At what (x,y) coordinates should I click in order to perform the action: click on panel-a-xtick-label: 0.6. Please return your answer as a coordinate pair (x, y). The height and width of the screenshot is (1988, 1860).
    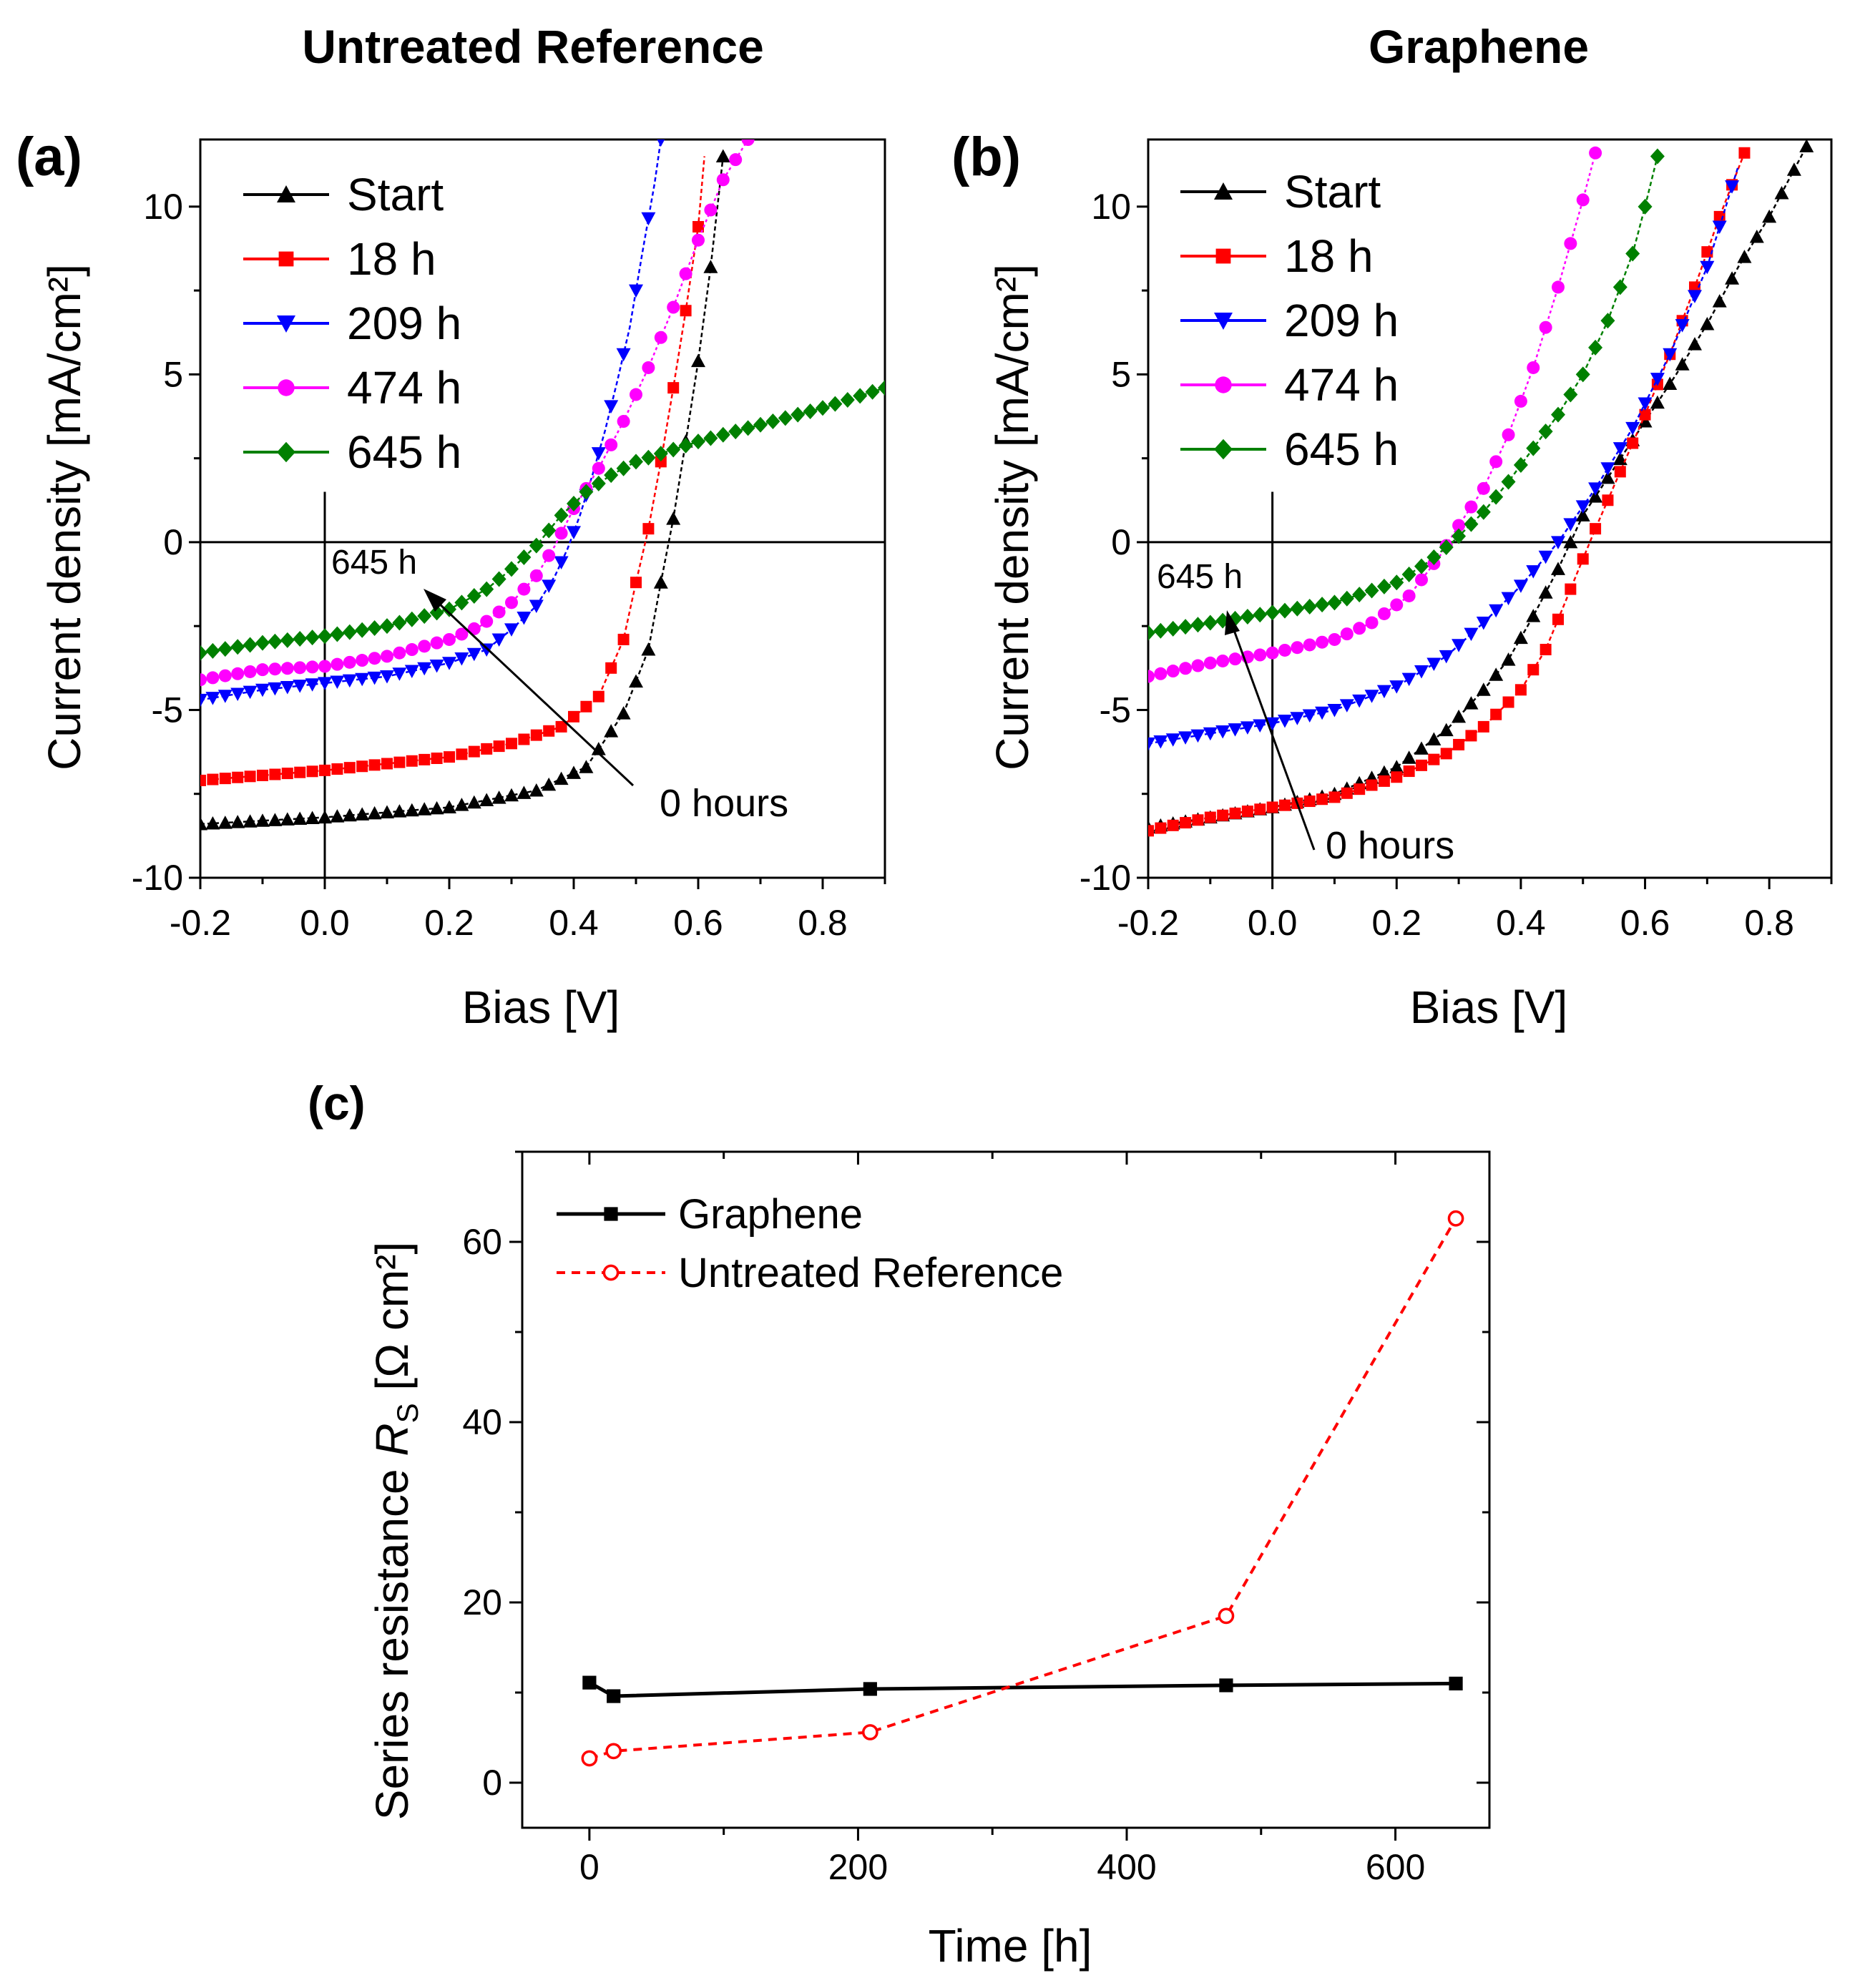
    Looking at the image, I should click on (698, 923).